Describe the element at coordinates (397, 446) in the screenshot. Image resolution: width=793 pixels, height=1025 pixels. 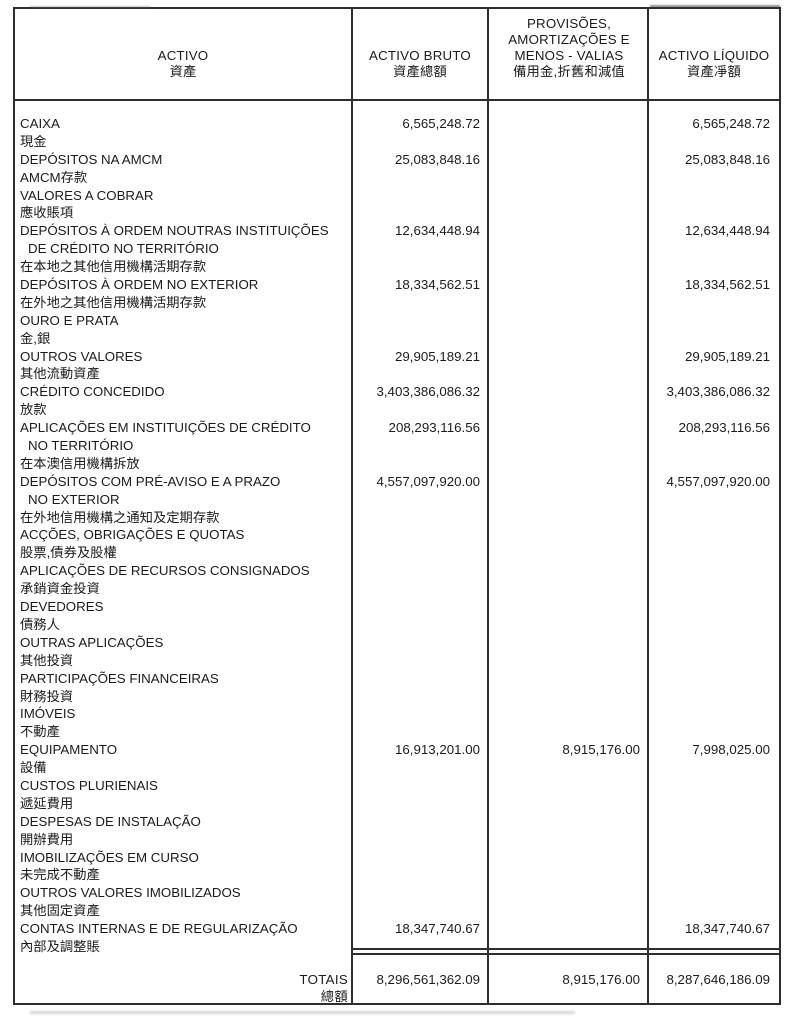
I see `asset-line: NO TERRITÓRIO` at that location.